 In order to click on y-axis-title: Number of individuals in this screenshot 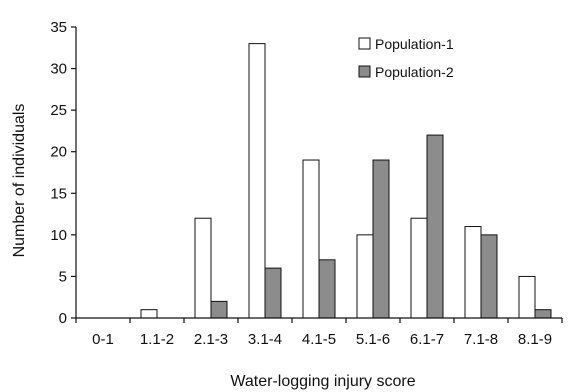, I will do `click(19, 181)`.